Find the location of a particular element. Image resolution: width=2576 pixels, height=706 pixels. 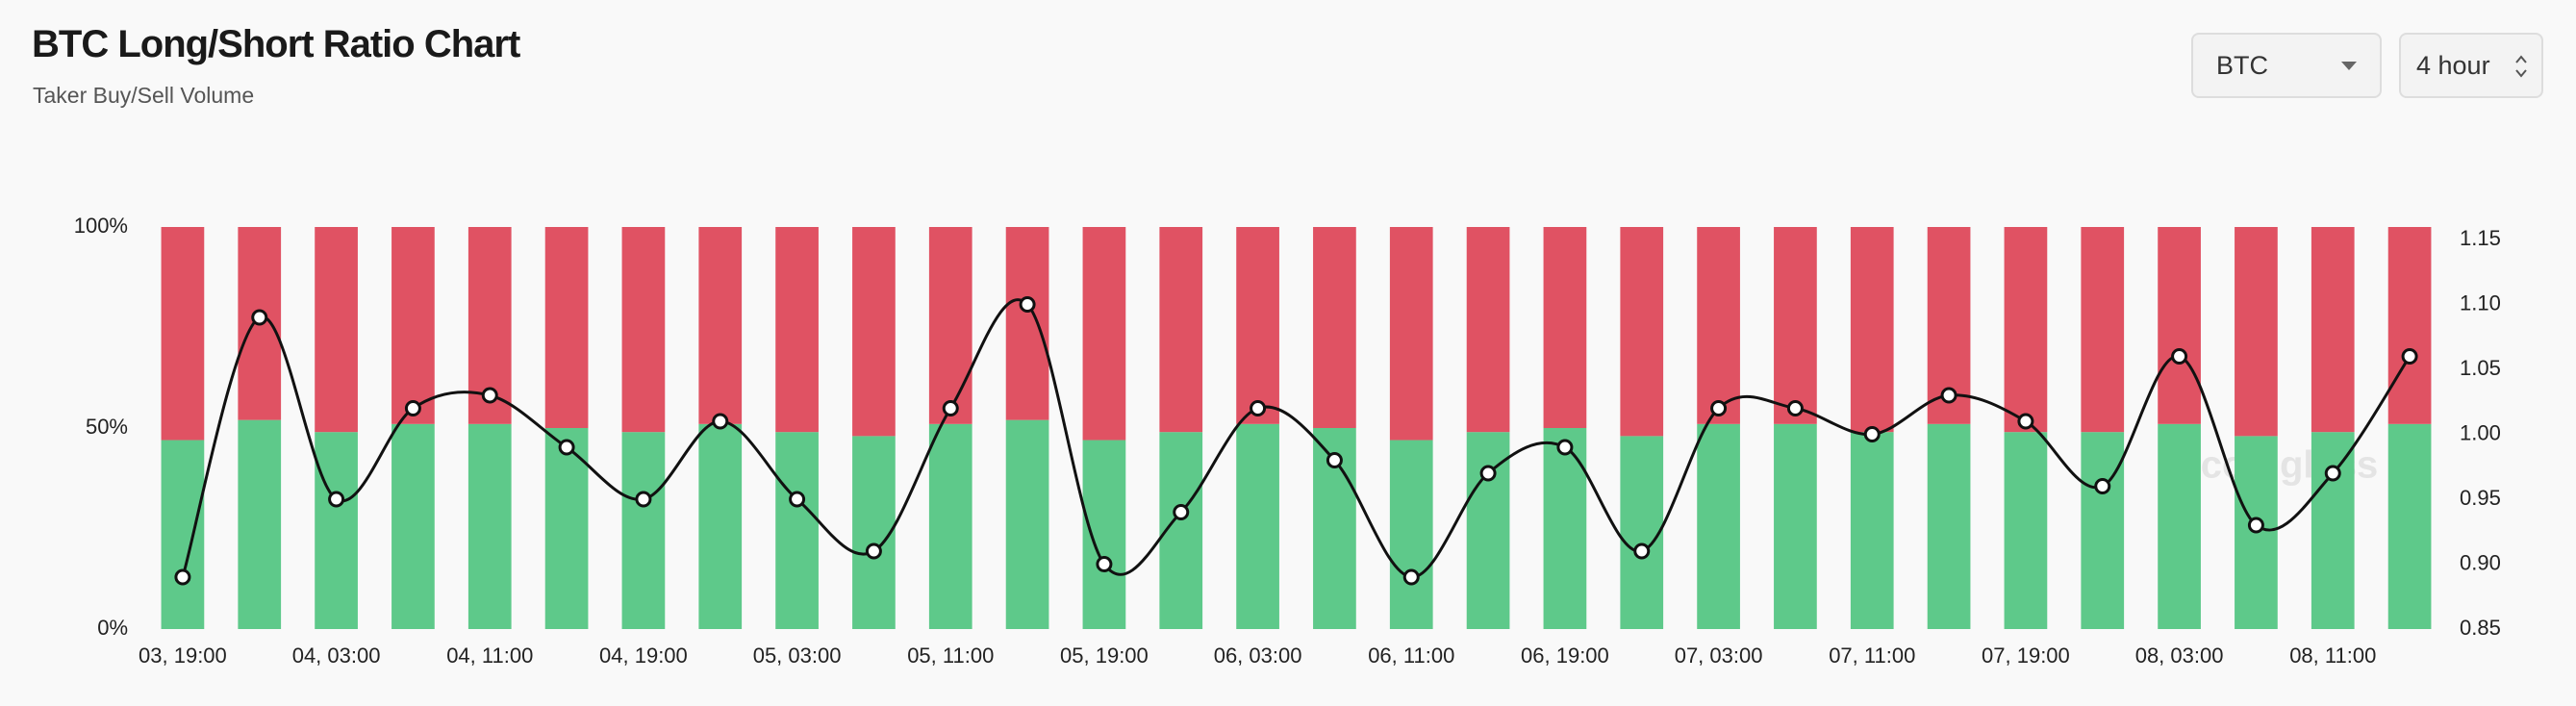

y2-tick-label: 0.85 is located at coordinates (2480, 628).